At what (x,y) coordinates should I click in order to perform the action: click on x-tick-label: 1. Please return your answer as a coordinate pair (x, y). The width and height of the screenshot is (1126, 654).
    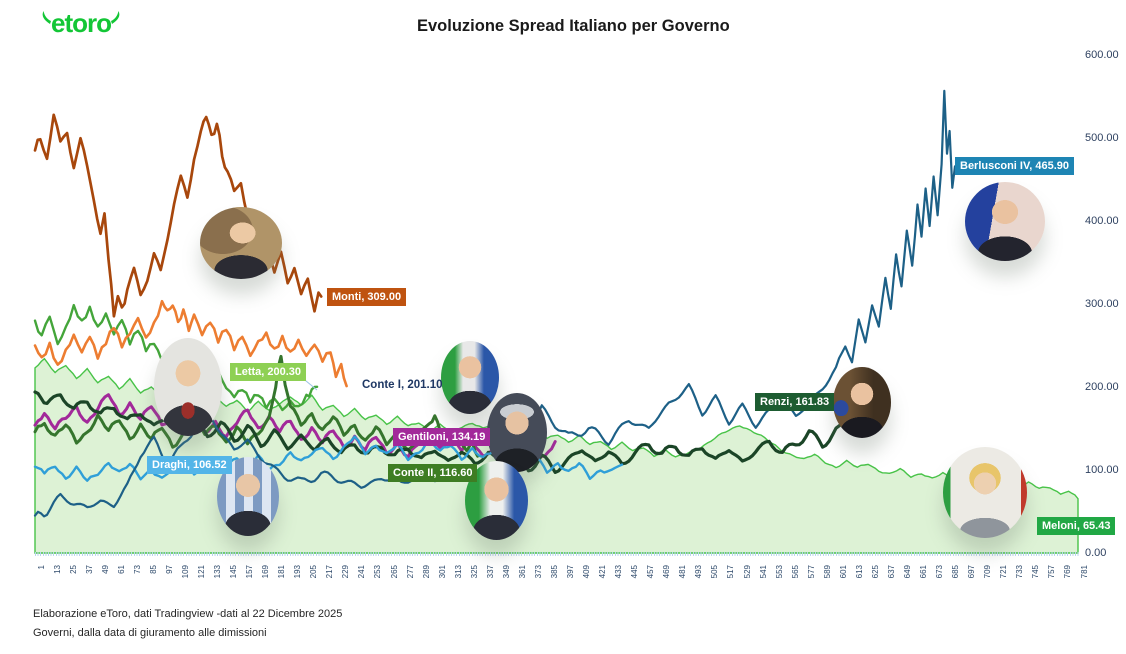
    Looking at the image, I should click on (41, 567).